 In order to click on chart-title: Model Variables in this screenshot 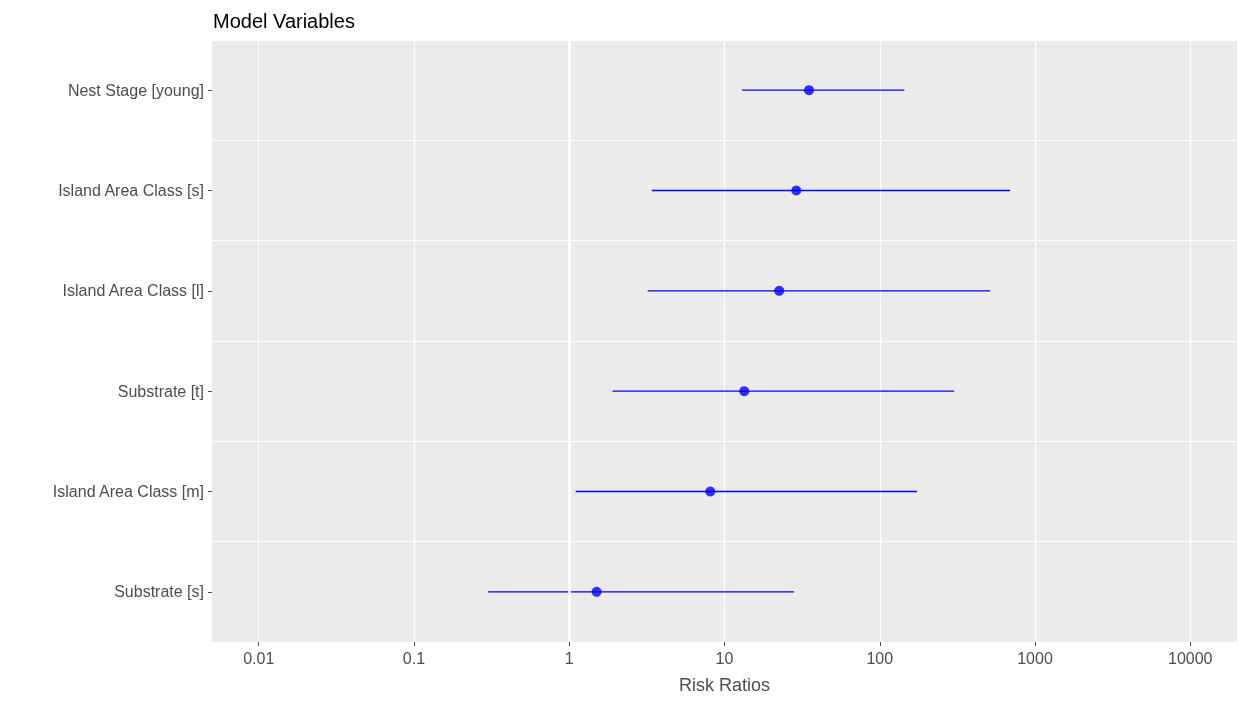, I will do `click(284, 21)`.